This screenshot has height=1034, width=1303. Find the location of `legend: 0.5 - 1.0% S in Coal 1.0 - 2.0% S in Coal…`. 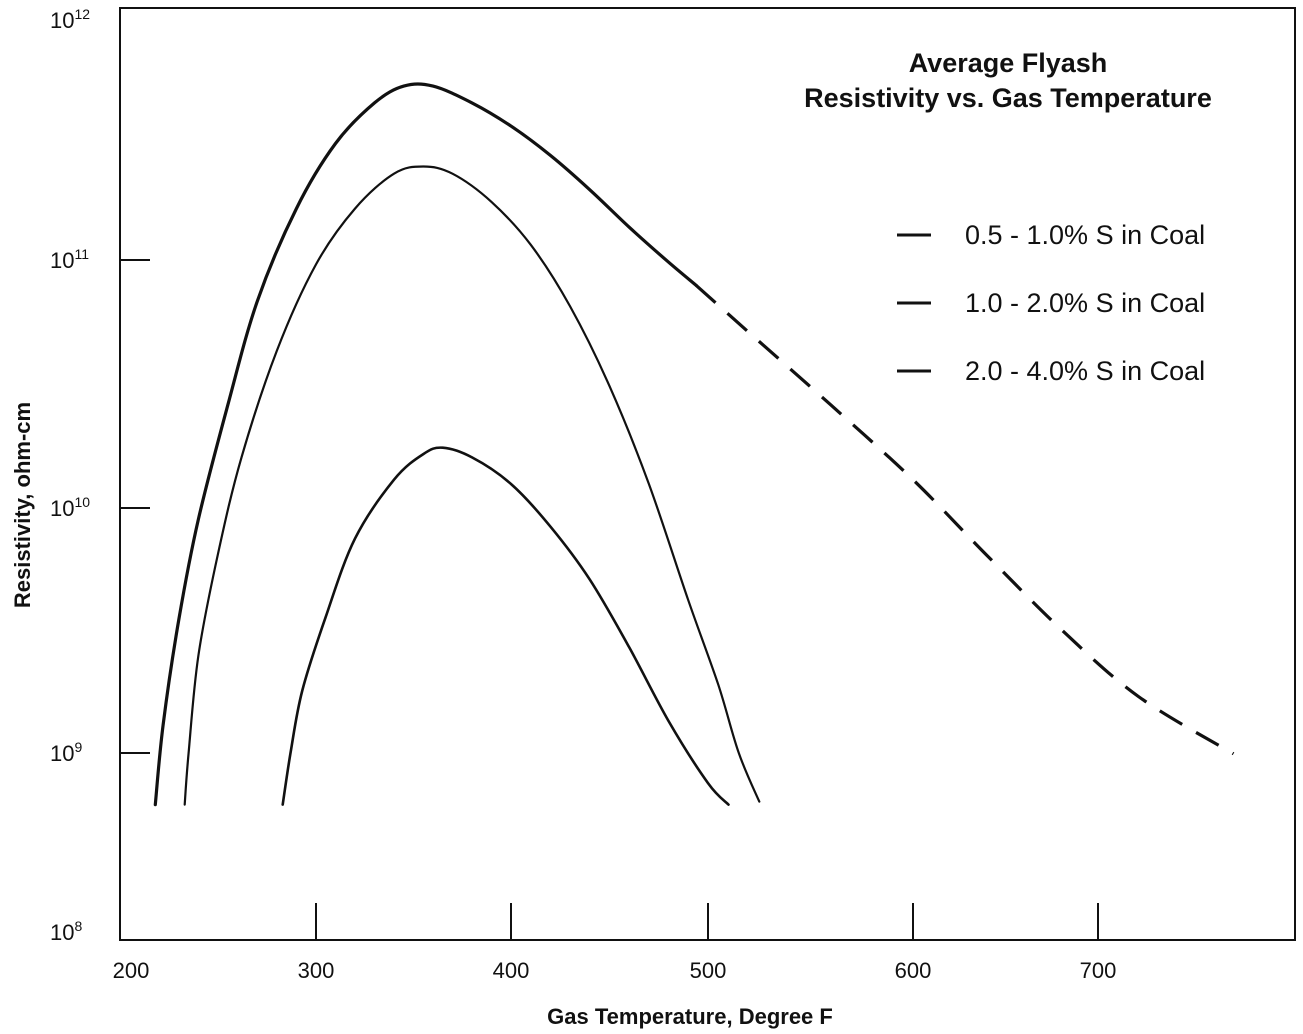

legend: 0.5 - 1.0% S in Coal 1.0 - 2.0% S in Coal… is located at coordinates (1051, 303).